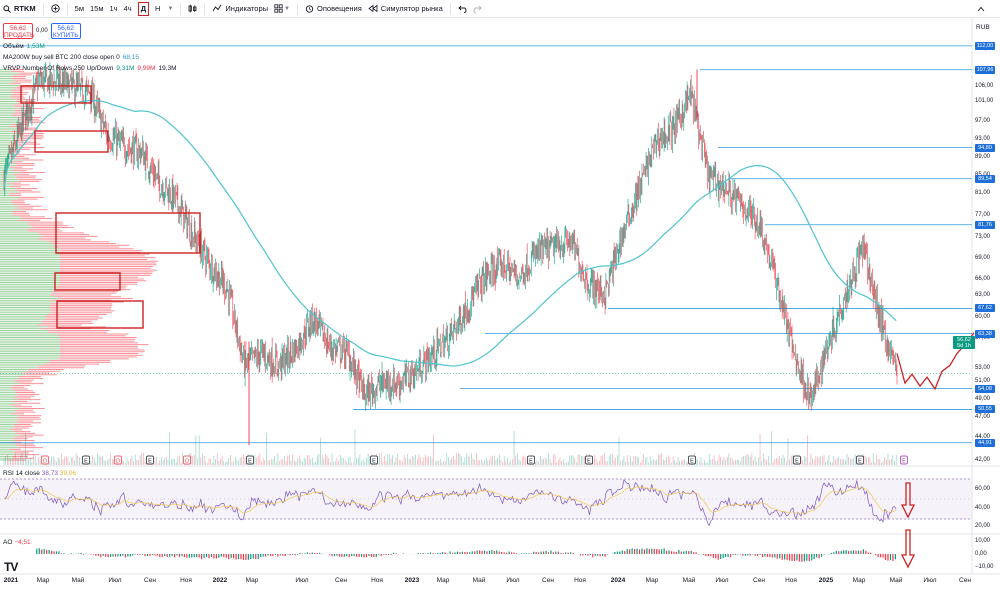 The width and height of the screenshot is (1000, 589). I want to click on vrvp-up-value: 9,31M, so click(125, 68).